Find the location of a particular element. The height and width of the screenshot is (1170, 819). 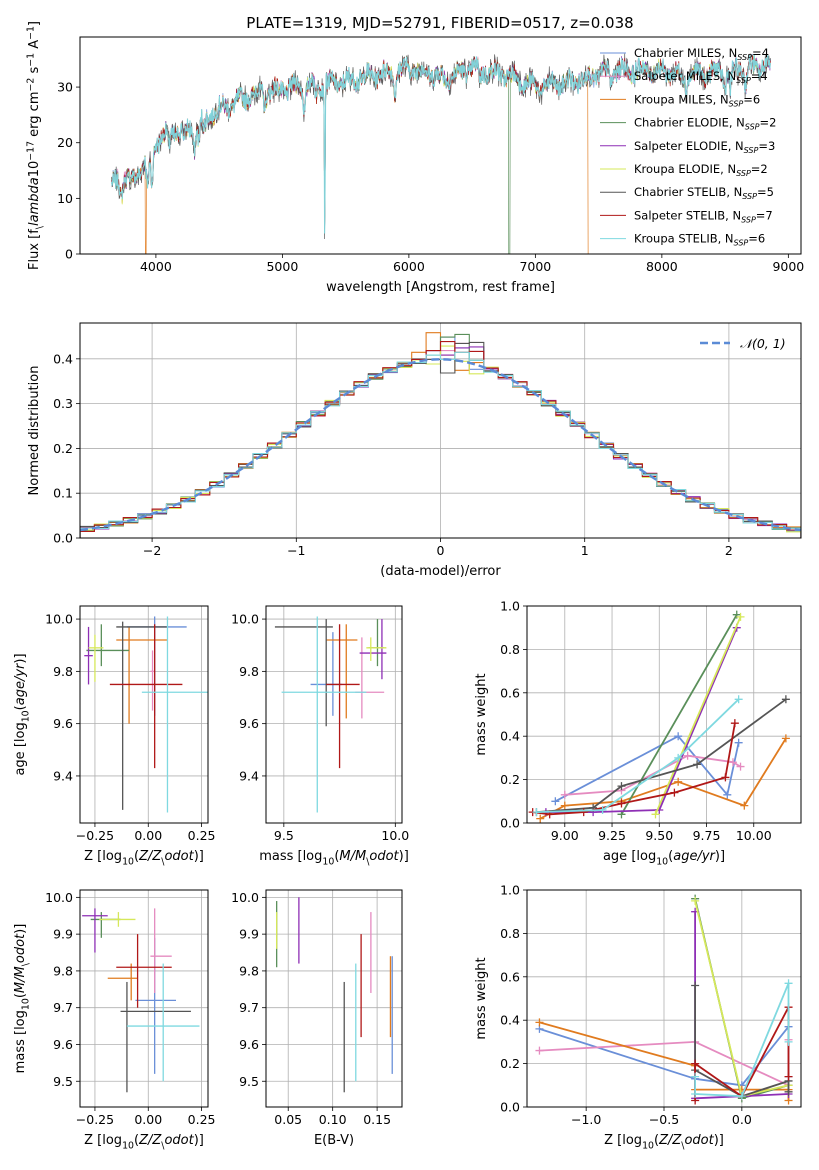

histogram-step is located at coordinates (440, 444).